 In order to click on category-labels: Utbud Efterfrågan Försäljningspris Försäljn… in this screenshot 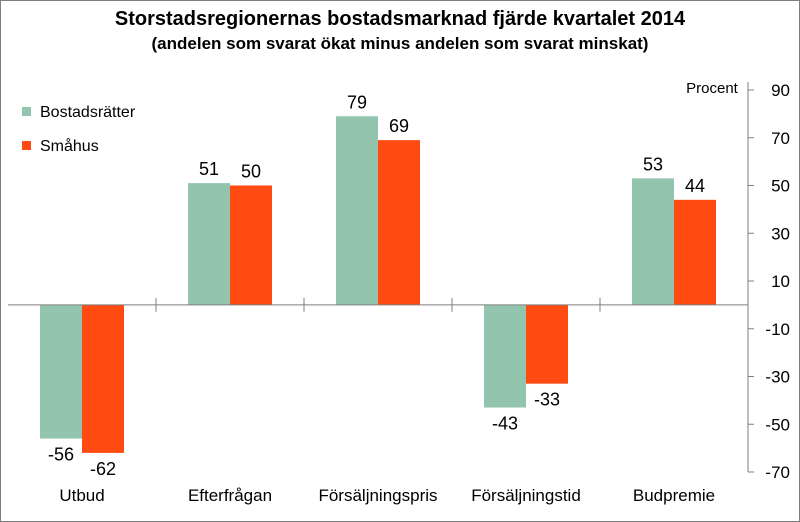, I will do `click(387, 495)`.